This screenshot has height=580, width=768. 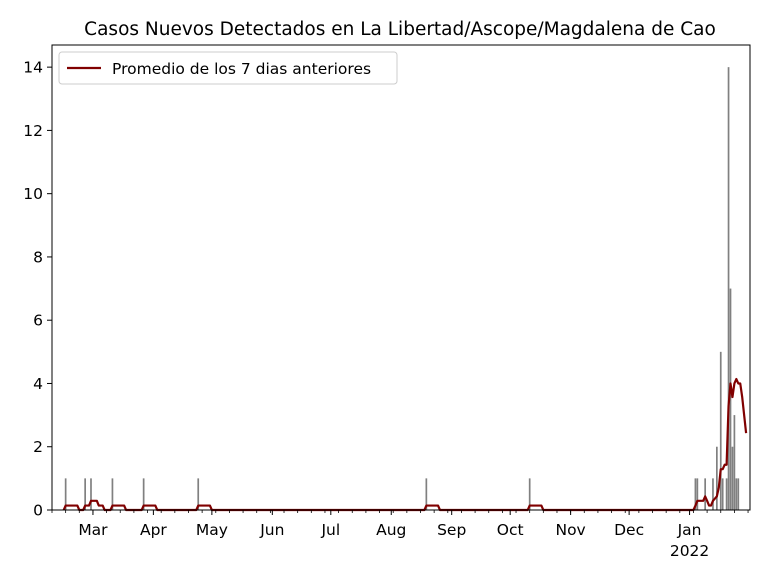 I want to click on x-tick-label: Dec, so click(x=629, y=530).